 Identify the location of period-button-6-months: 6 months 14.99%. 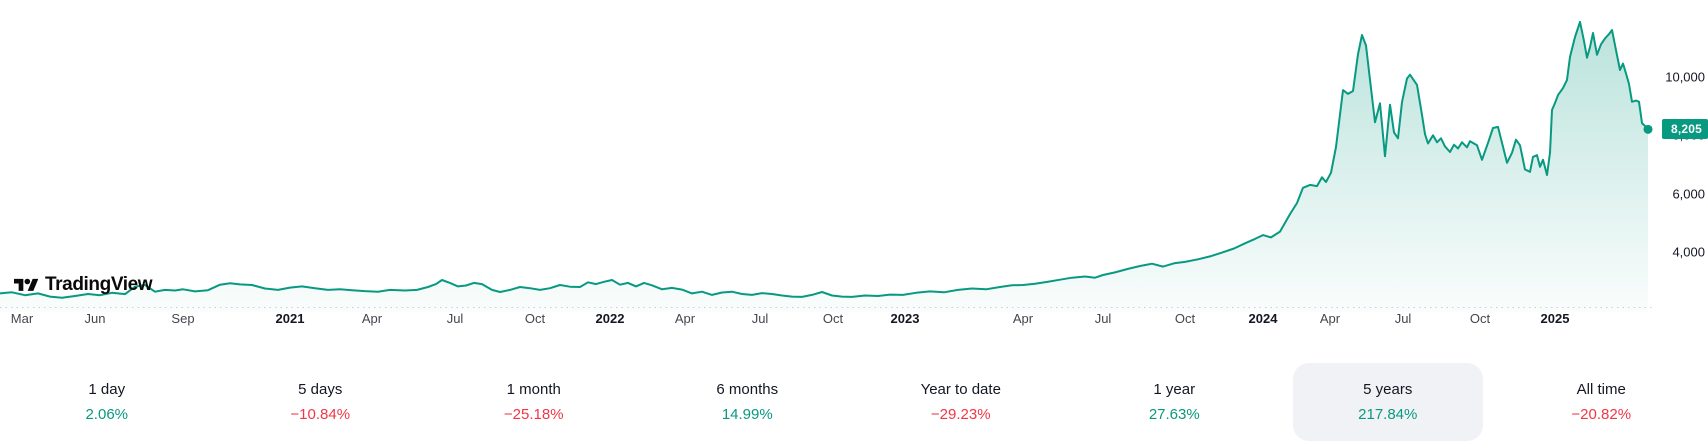
(748, 402).